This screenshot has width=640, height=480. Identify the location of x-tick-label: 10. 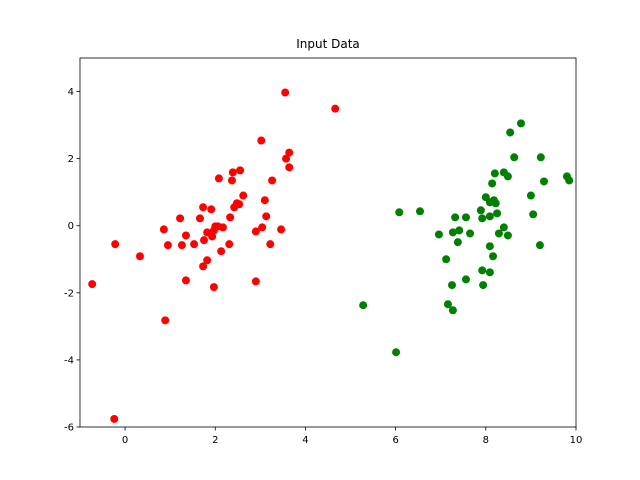
(576, 440).